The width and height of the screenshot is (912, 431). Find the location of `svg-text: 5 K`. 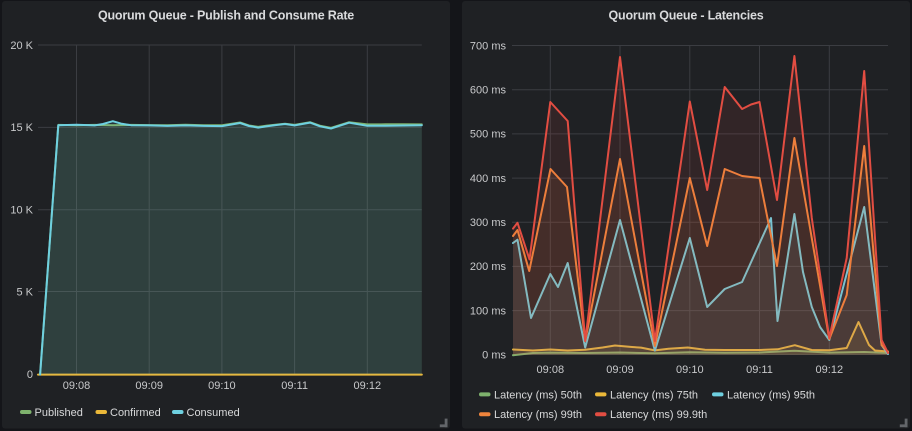

svg-text: 5 K is located at coordinates (24, 292).